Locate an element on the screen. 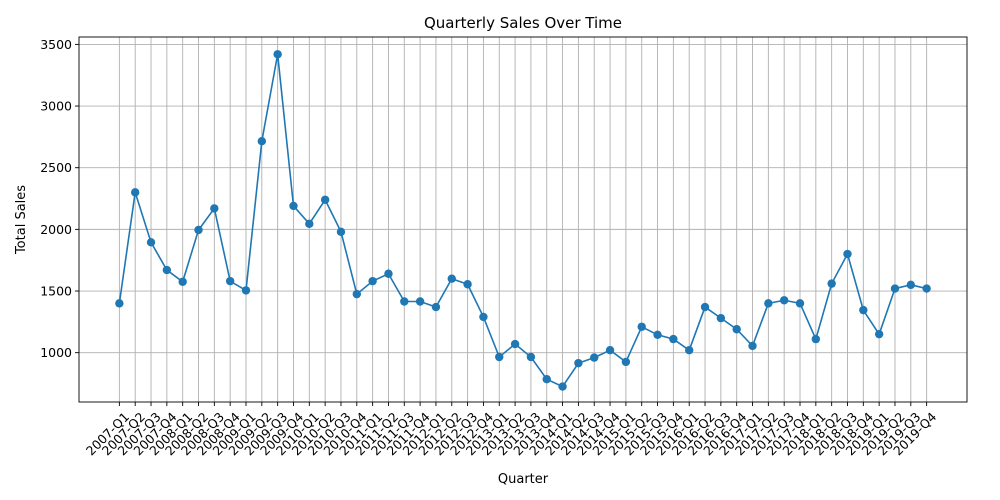 Image resolution: width=1000 pixels, height=500 pixels. y-tick-label: 3500 is located at coordinates (56, 44).